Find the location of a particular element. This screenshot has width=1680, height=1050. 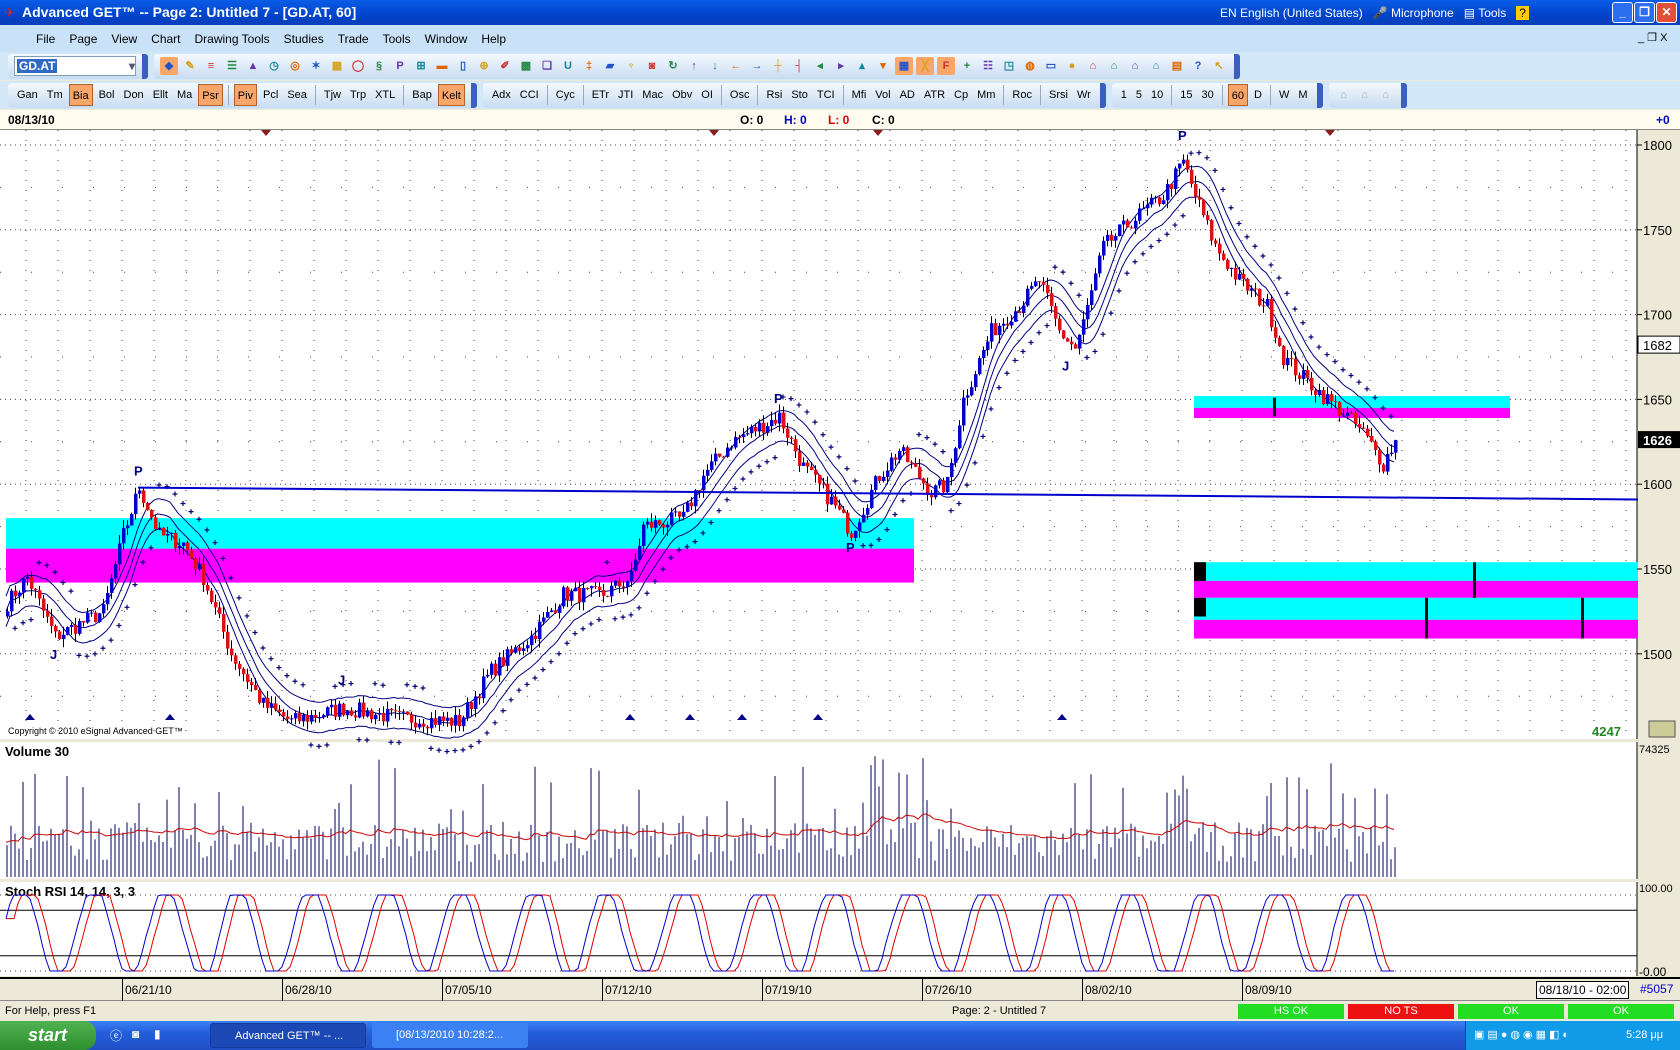

button-mfi: Mfi is located at coordinates (859, 95).